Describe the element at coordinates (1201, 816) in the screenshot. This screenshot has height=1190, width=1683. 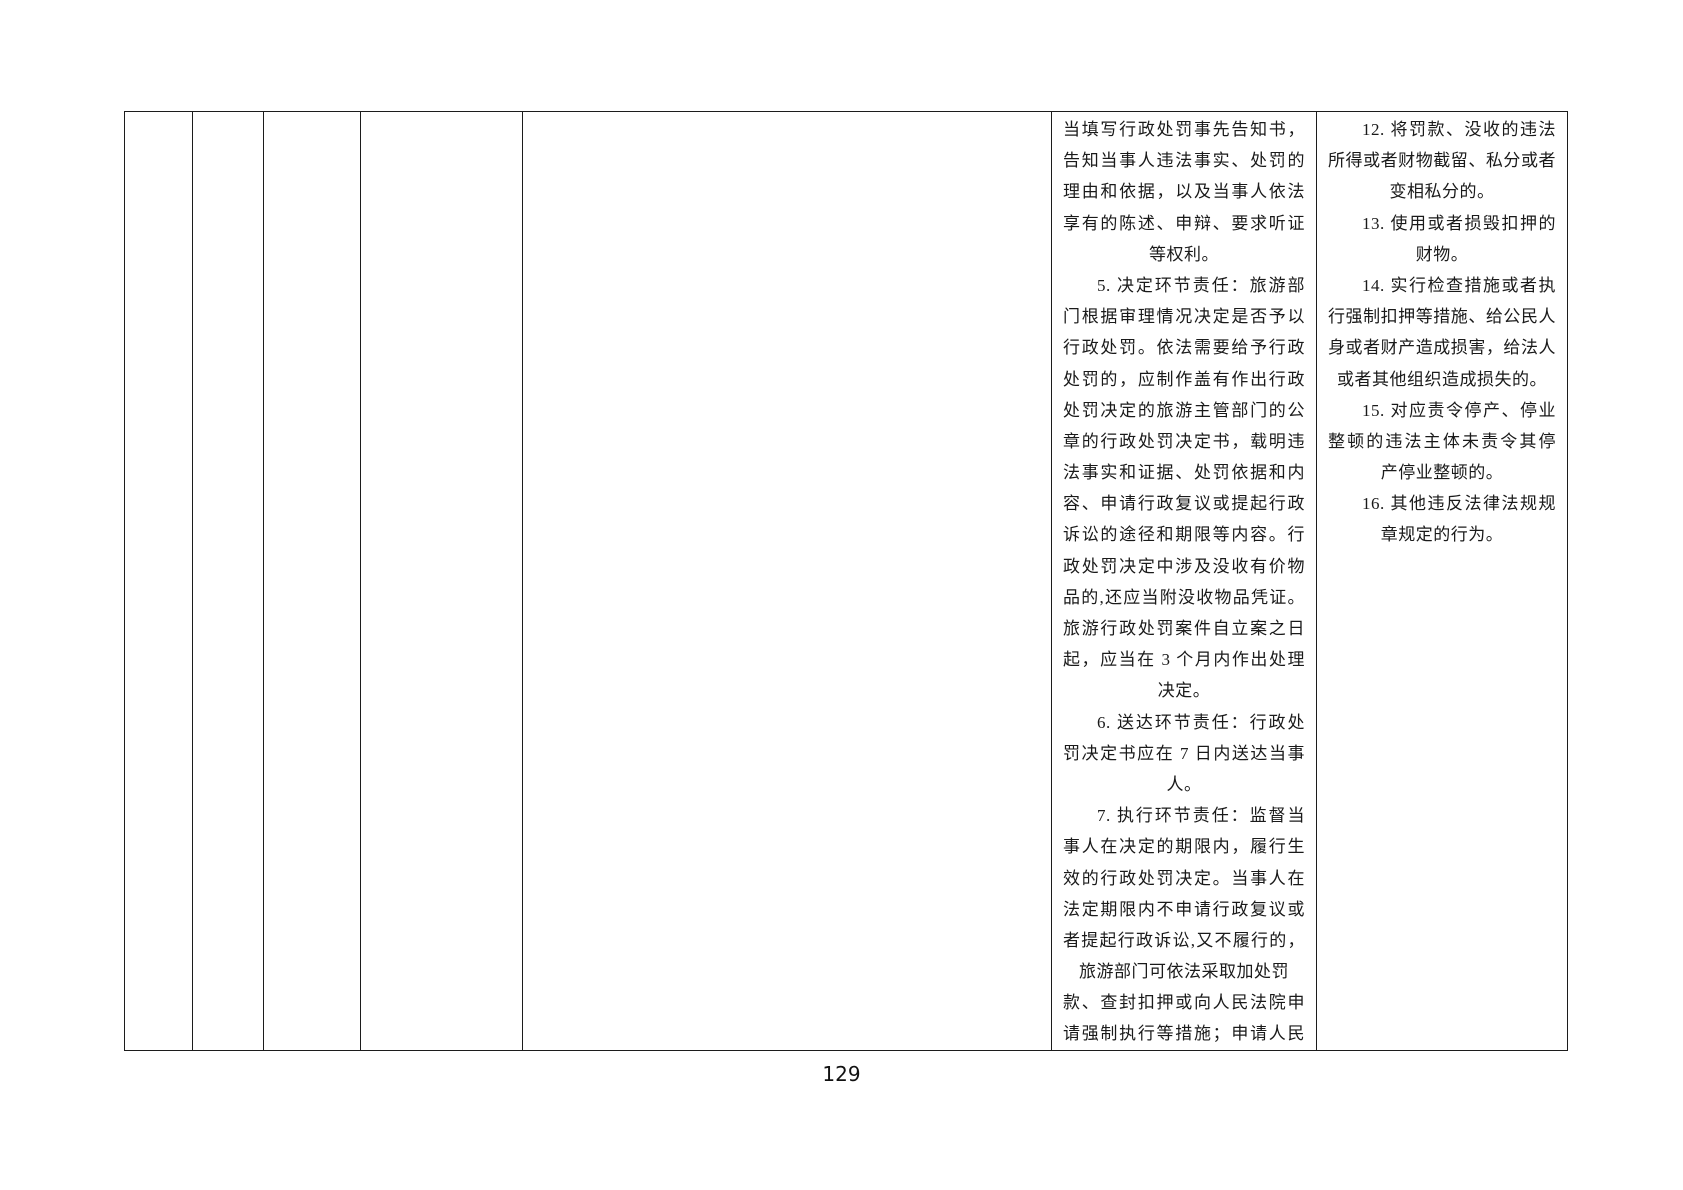
I see `text-line: 7. 执行环节责任：监督当` at that location.